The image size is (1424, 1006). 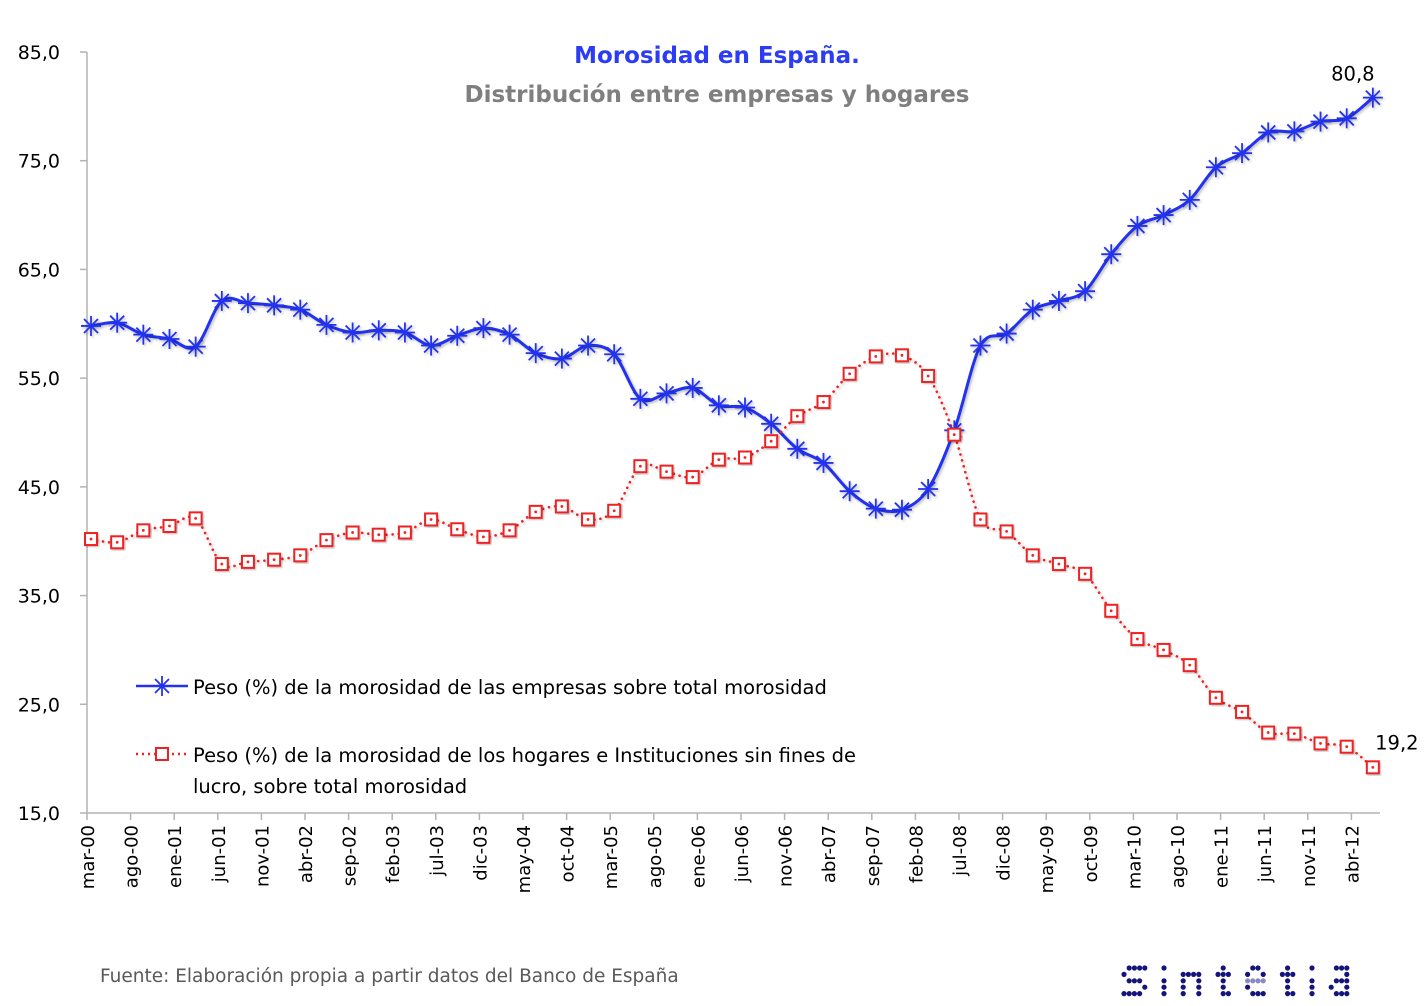 I want to click on x-tick-label: ago-05, so click(x=655, y=856).